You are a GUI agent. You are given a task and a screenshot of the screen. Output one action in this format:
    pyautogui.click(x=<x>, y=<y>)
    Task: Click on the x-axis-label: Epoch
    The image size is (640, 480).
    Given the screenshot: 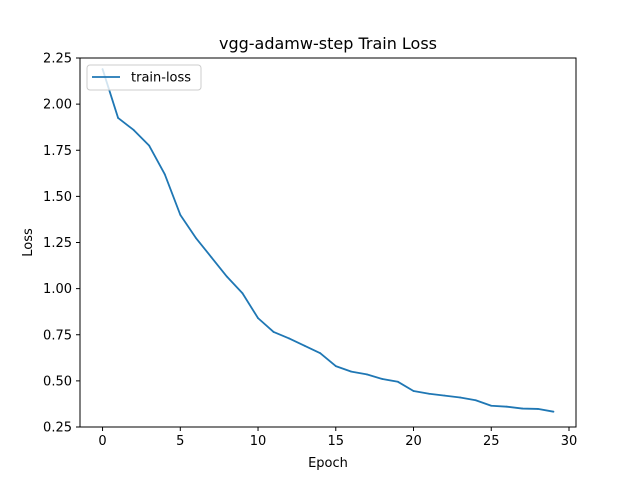 What is the action you would take?
    pyautogui.click(x=328, y=463)
    